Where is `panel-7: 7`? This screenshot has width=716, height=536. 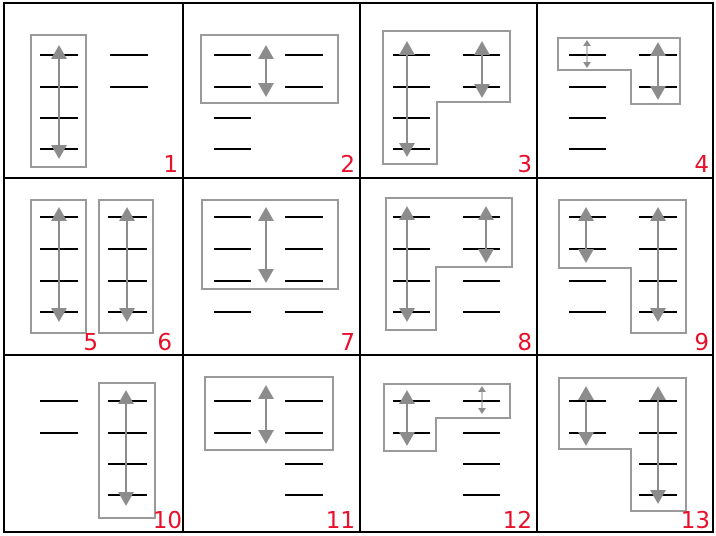 panel-7: 7 is located at coordinates (278, 277).